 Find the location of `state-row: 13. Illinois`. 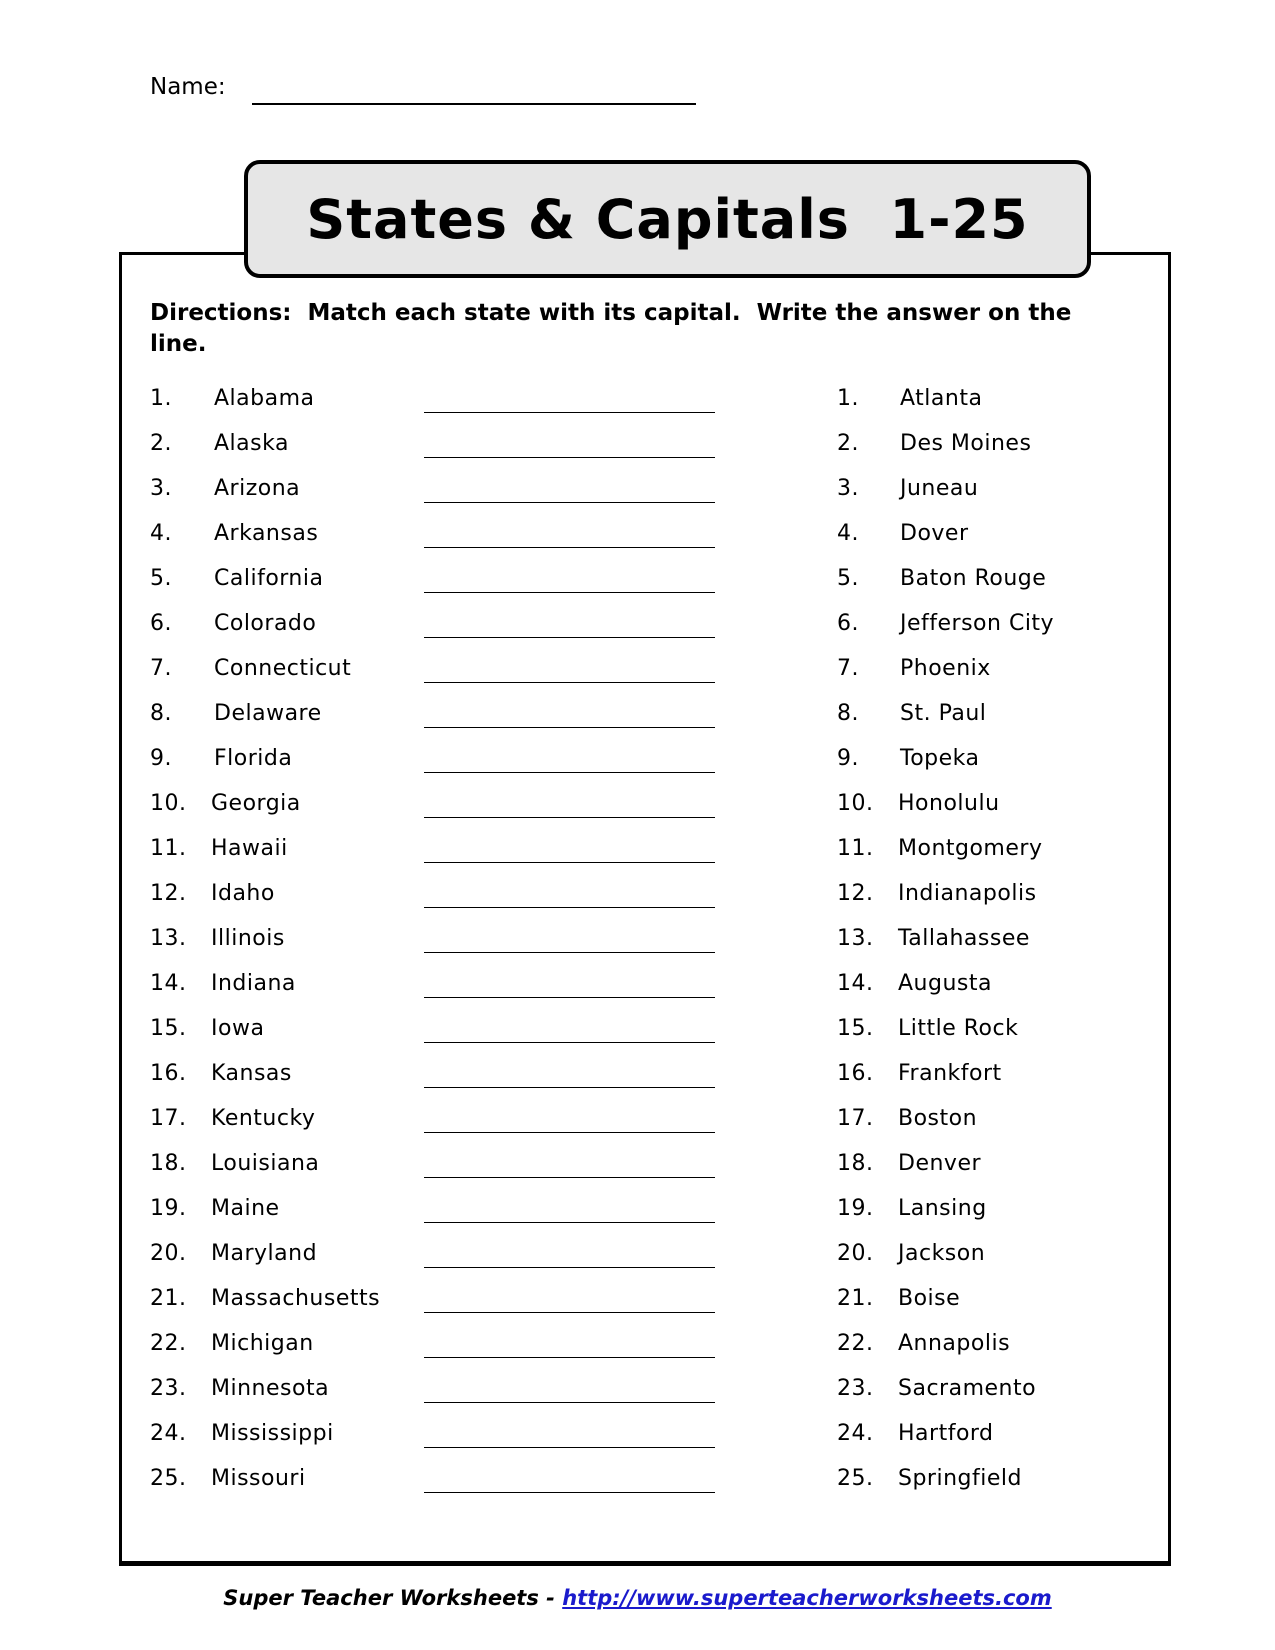

state-row: 13. Illinois is located at coordinates (510, 941).